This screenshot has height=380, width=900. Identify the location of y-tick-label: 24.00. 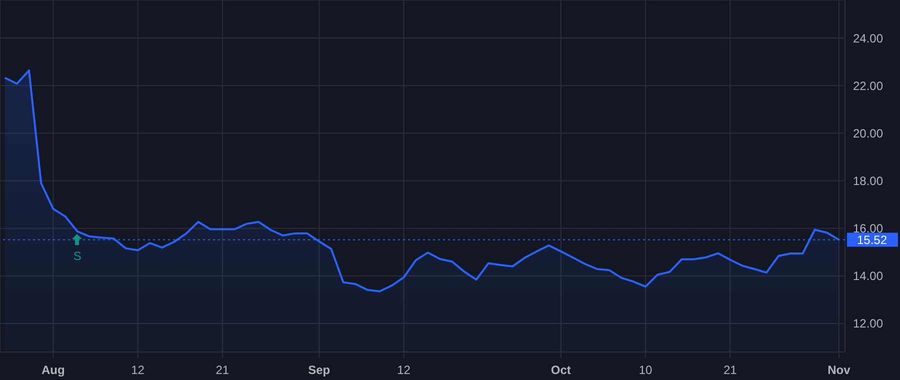
(868, 38).